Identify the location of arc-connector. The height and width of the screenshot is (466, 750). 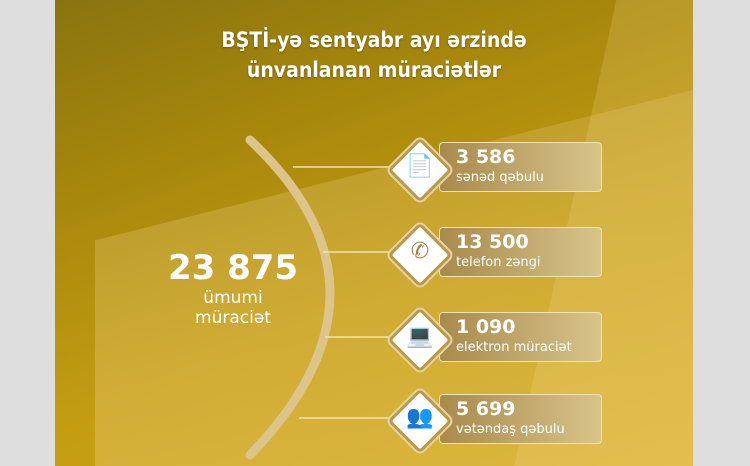
(322, 297).